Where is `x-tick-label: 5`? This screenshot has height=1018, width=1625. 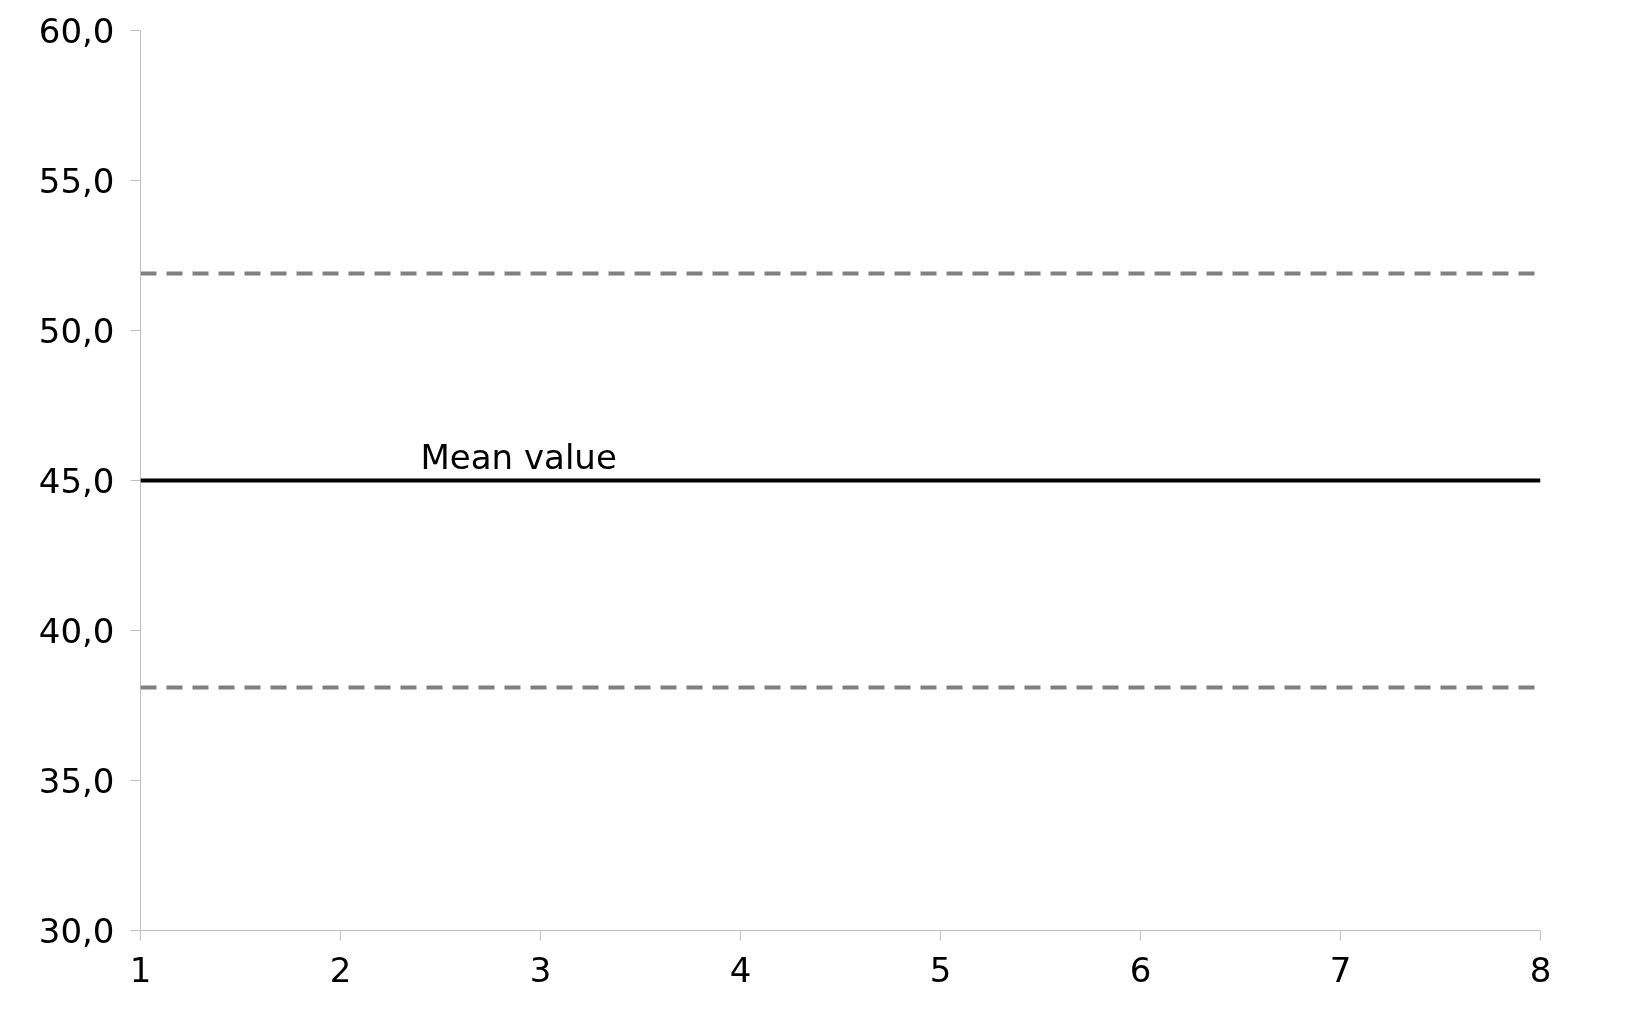
x-tick-label: 5 is located at coordinates (940, 969).